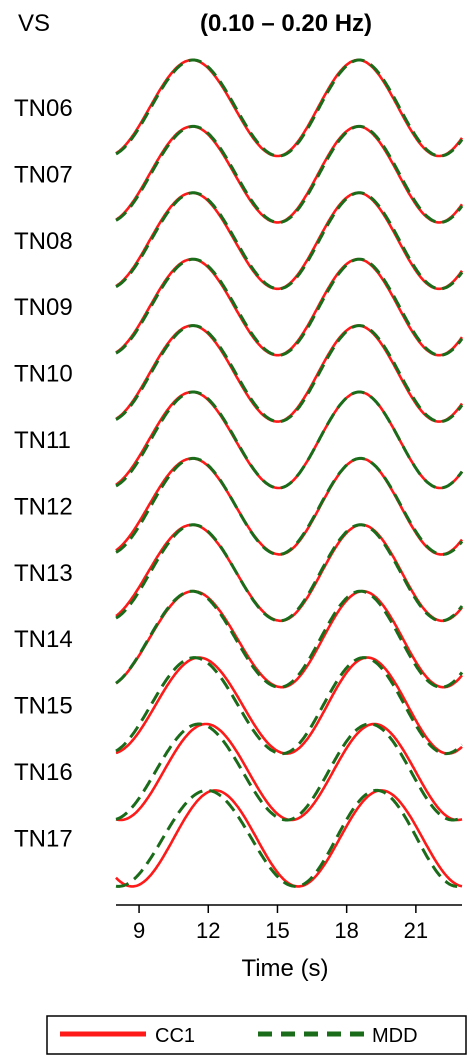 This screenshot has width=475, height=1057. I want to click on station-label: TN07, so click(43, 174).